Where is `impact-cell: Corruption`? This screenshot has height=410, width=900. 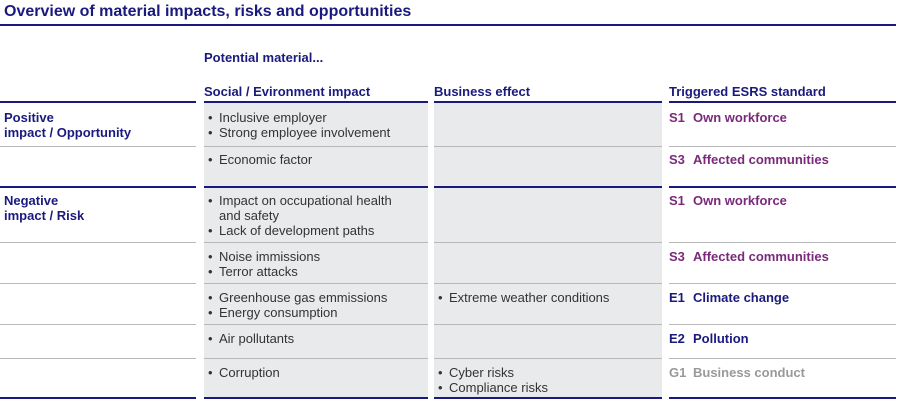 impact-cell: Corruption is located at coordinates (305, 372).